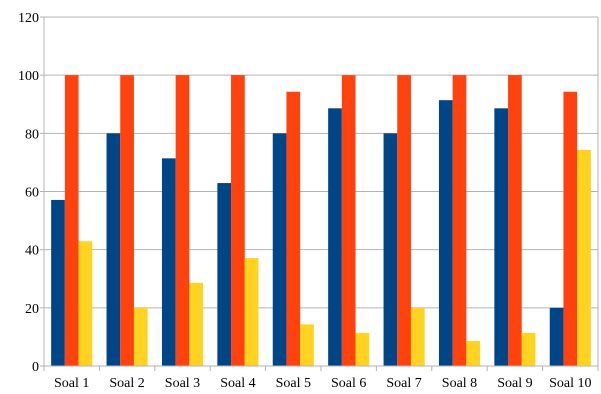 Image resolution: width=601 pixels, height=394 pixels. I want to click on y-axis-tick-labels: 0 20 40 60 80 100 120, so click(28, 193).